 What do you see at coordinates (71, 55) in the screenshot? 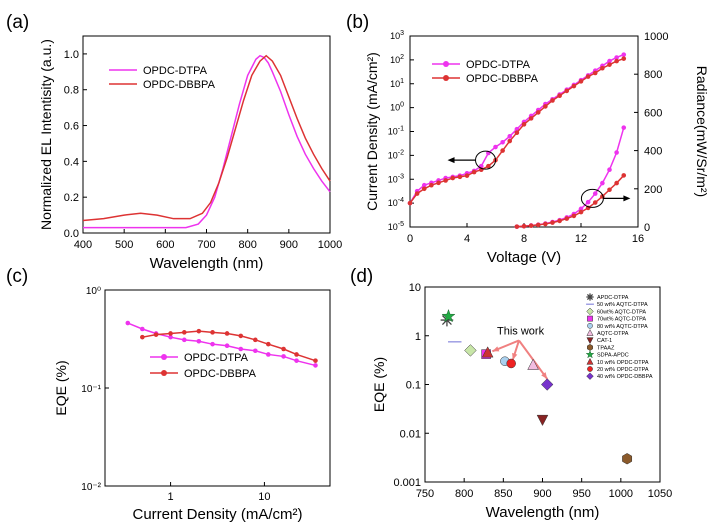
I see `y-tick-label: 1.0` at bounding box center [71, 55].